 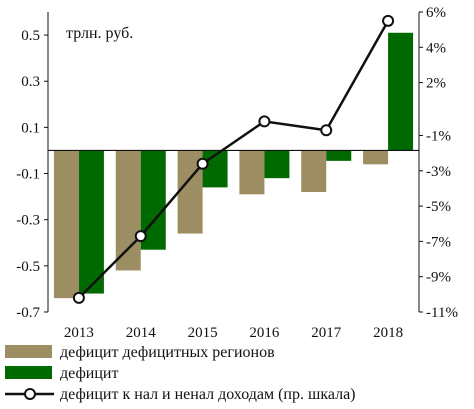 What do you see at coordinates (376, 157) in the screenshot?
I see `bar-0-2018` at bounding box center [376, 157].